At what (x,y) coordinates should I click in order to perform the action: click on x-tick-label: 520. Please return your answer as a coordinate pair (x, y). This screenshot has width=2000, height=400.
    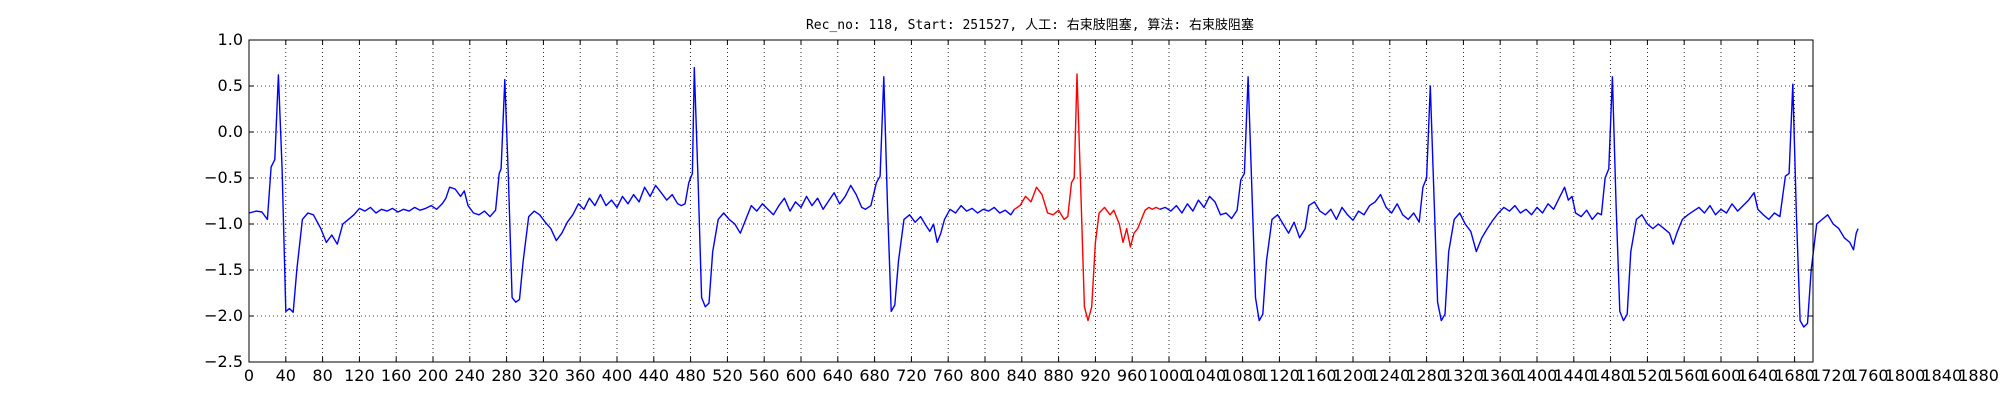
    Looking at the image, I should click on (727, 375).